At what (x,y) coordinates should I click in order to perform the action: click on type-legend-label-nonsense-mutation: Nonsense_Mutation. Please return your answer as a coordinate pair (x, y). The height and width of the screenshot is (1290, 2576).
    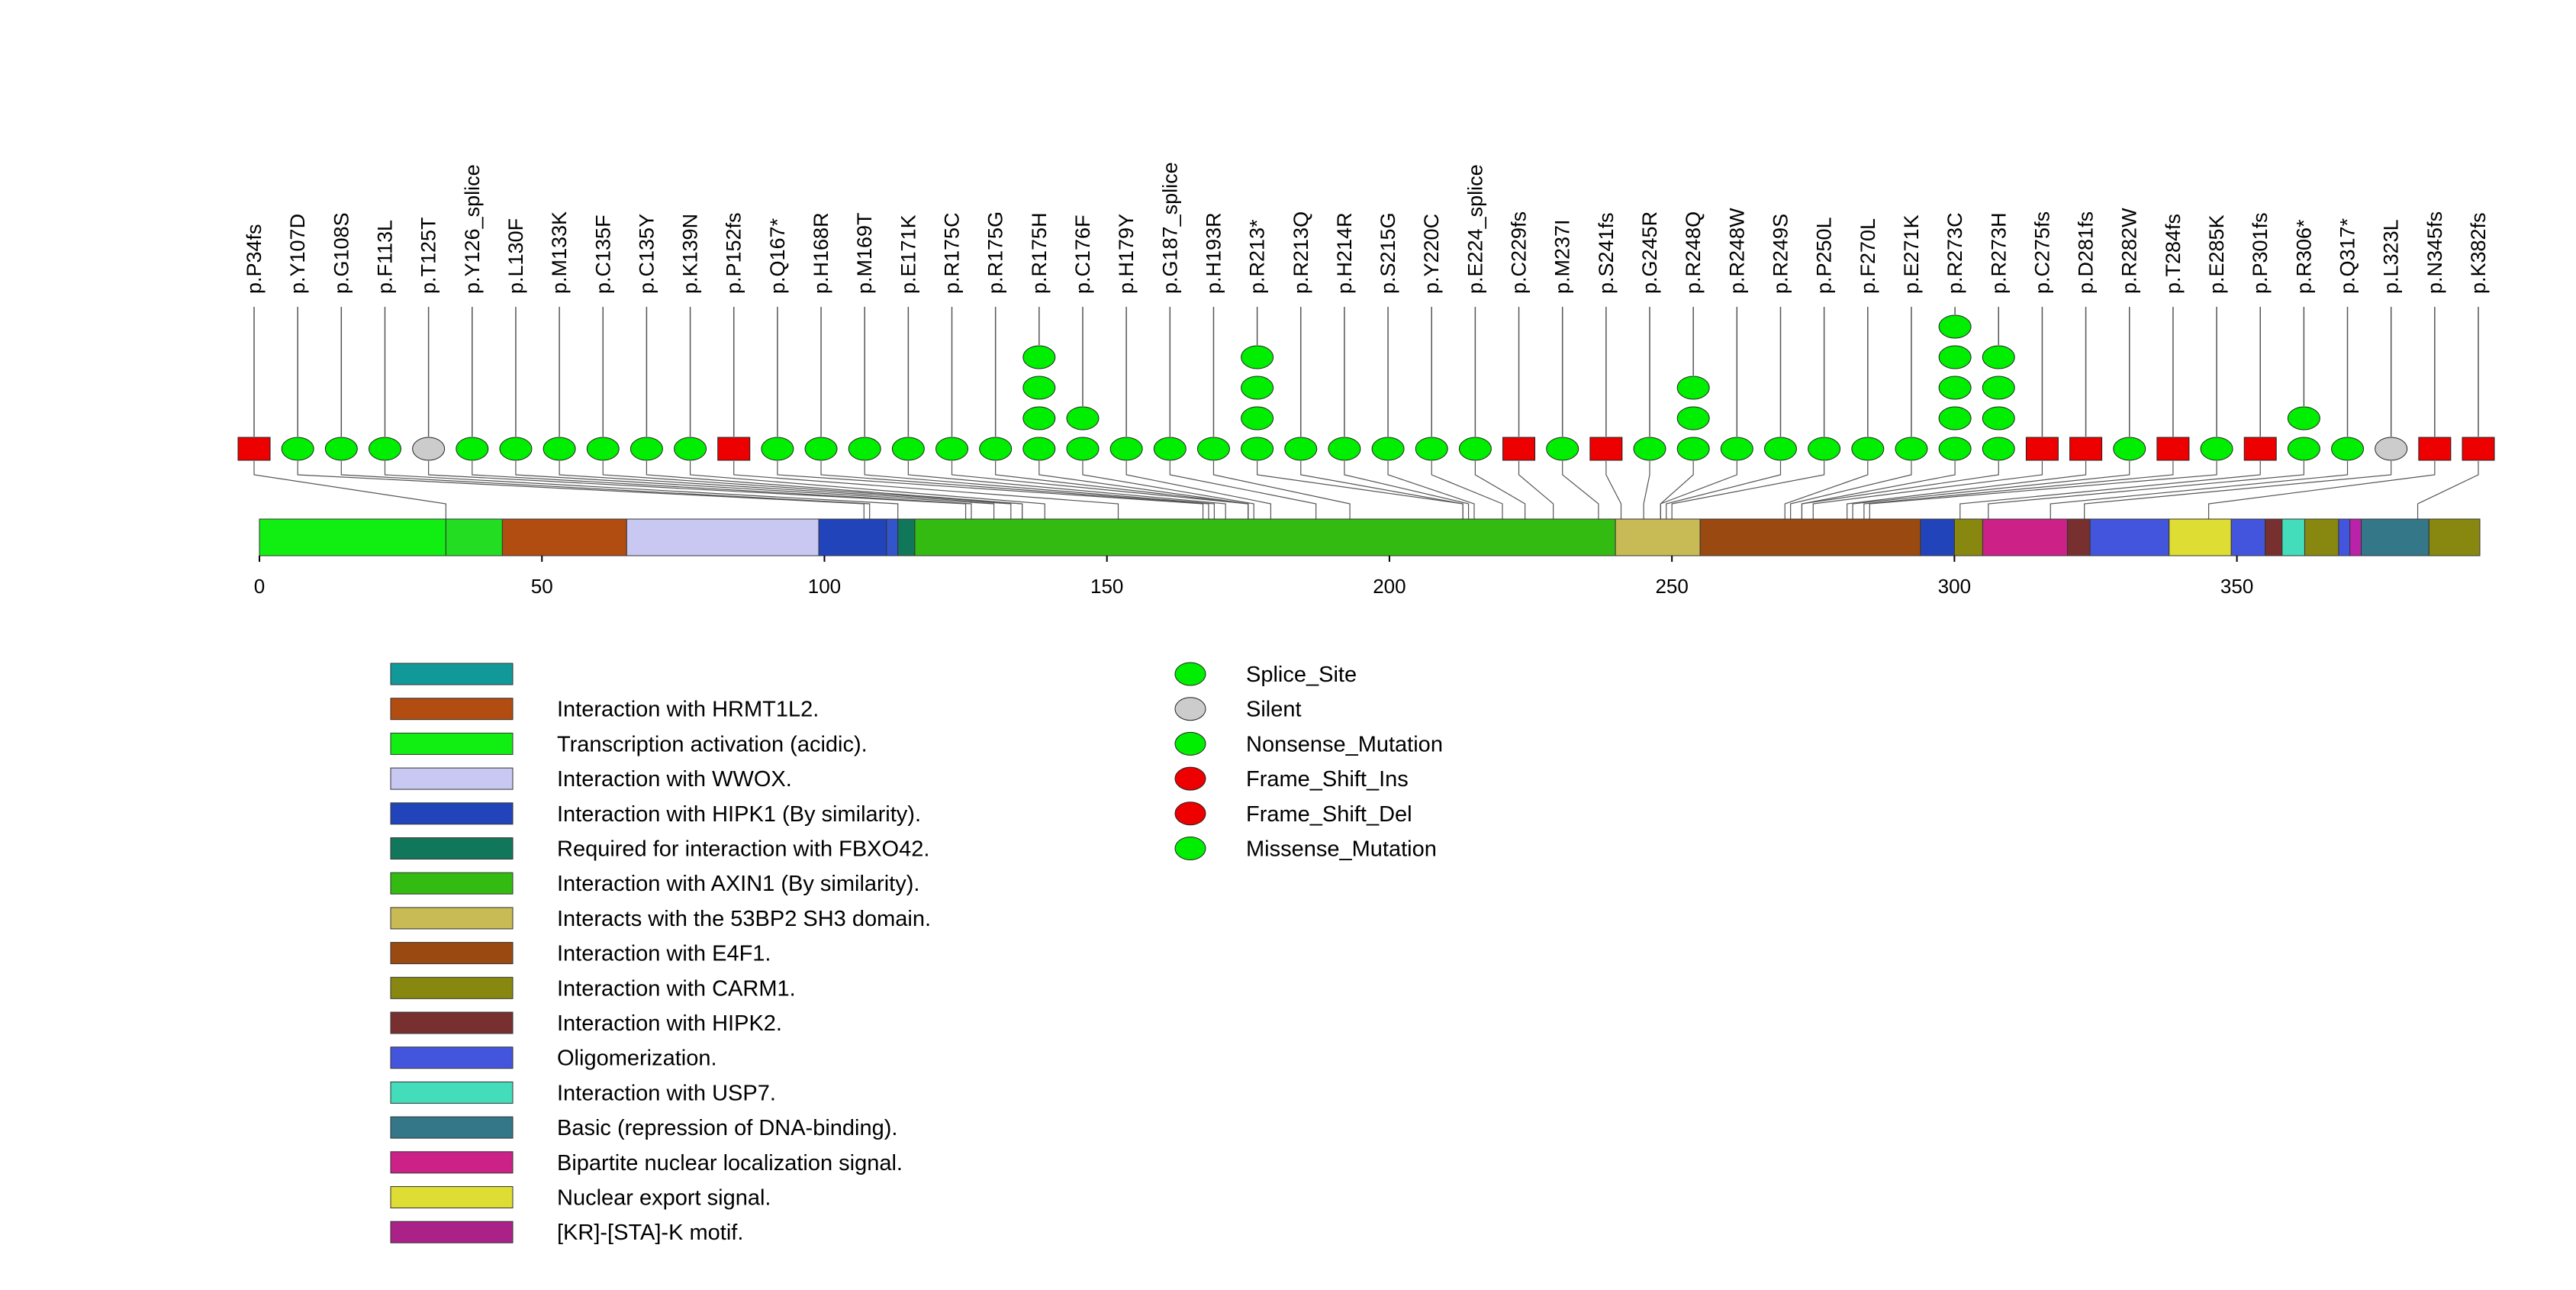
    Looking at the image, I should click on (1344, 744).